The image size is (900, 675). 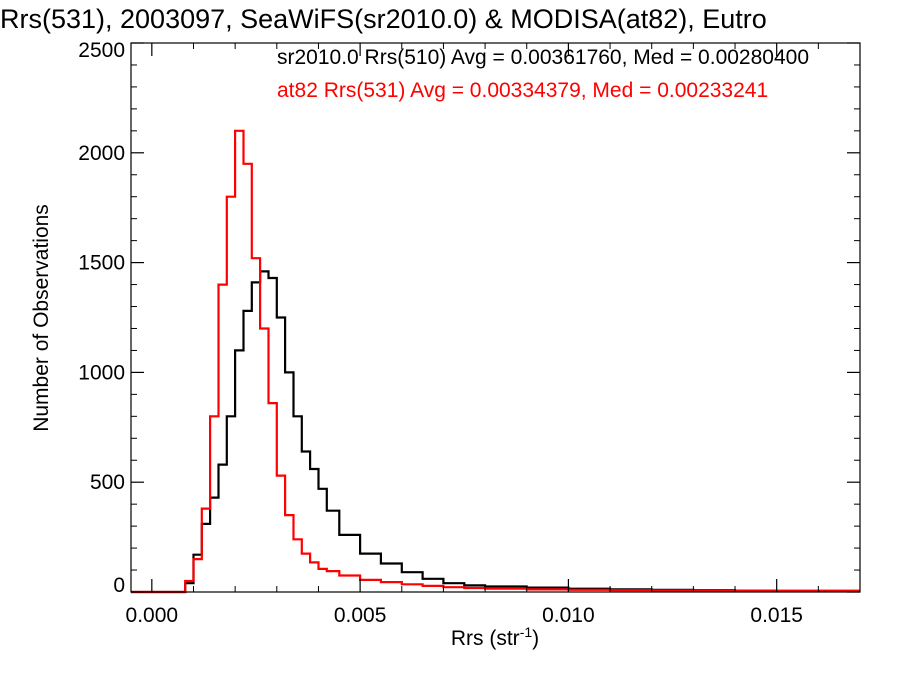 What do you see at coordinates (101, 372) in the screenshot?
I see `y-tick-label: 1000` at bounding box center [101, 372].